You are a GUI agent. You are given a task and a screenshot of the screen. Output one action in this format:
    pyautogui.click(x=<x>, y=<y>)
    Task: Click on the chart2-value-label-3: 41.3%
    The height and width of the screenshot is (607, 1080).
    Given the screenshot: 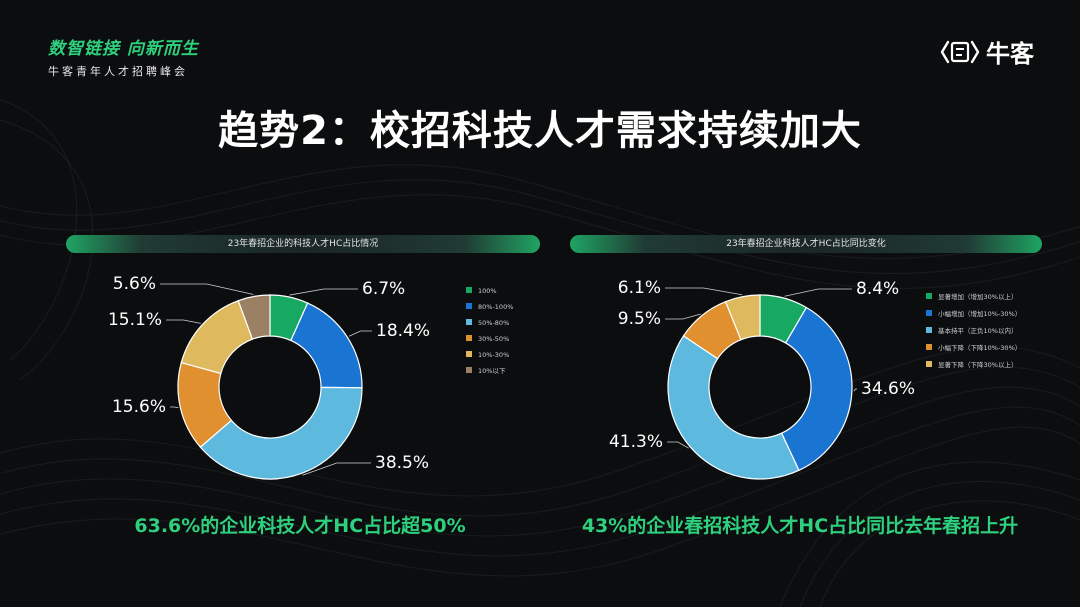 What is the action you would take?
    pyautogui.click(x=636, y=442)
    